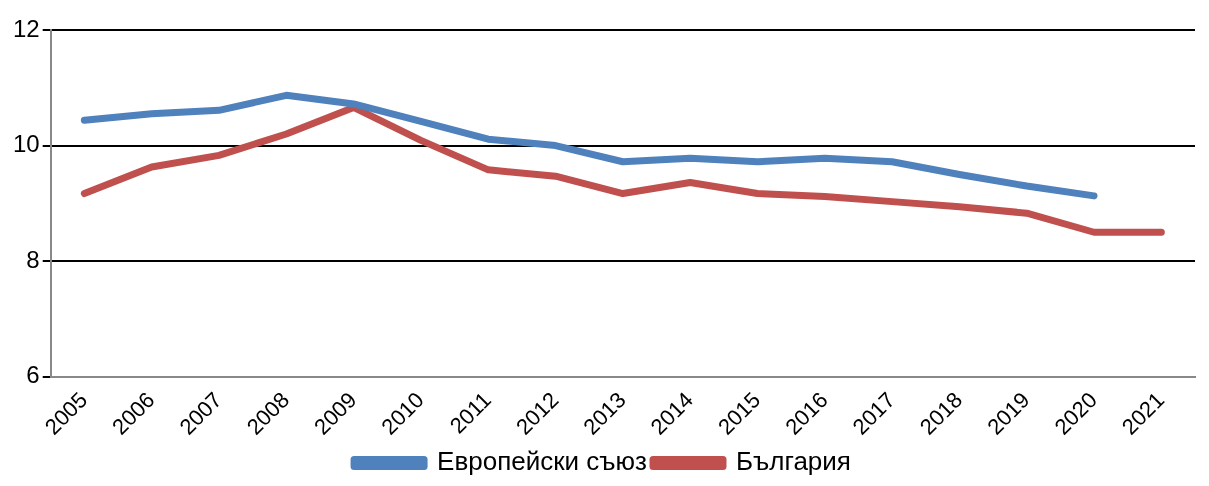 Image resolution: width=1209 pixels, height=486 pixels. What do you see at coordinates (33, 259) in the screenshot?
I see `y-tick-label: 8` at bounding box center [33, 259].